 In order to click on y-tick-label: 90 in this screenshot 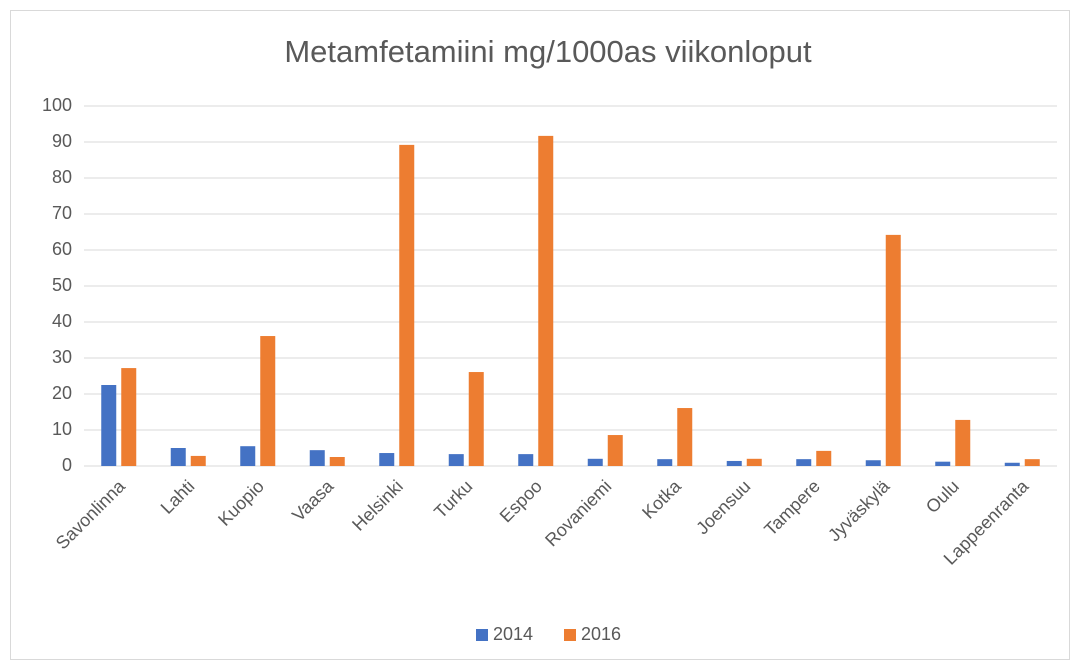, I will do `click(62, 141)`.